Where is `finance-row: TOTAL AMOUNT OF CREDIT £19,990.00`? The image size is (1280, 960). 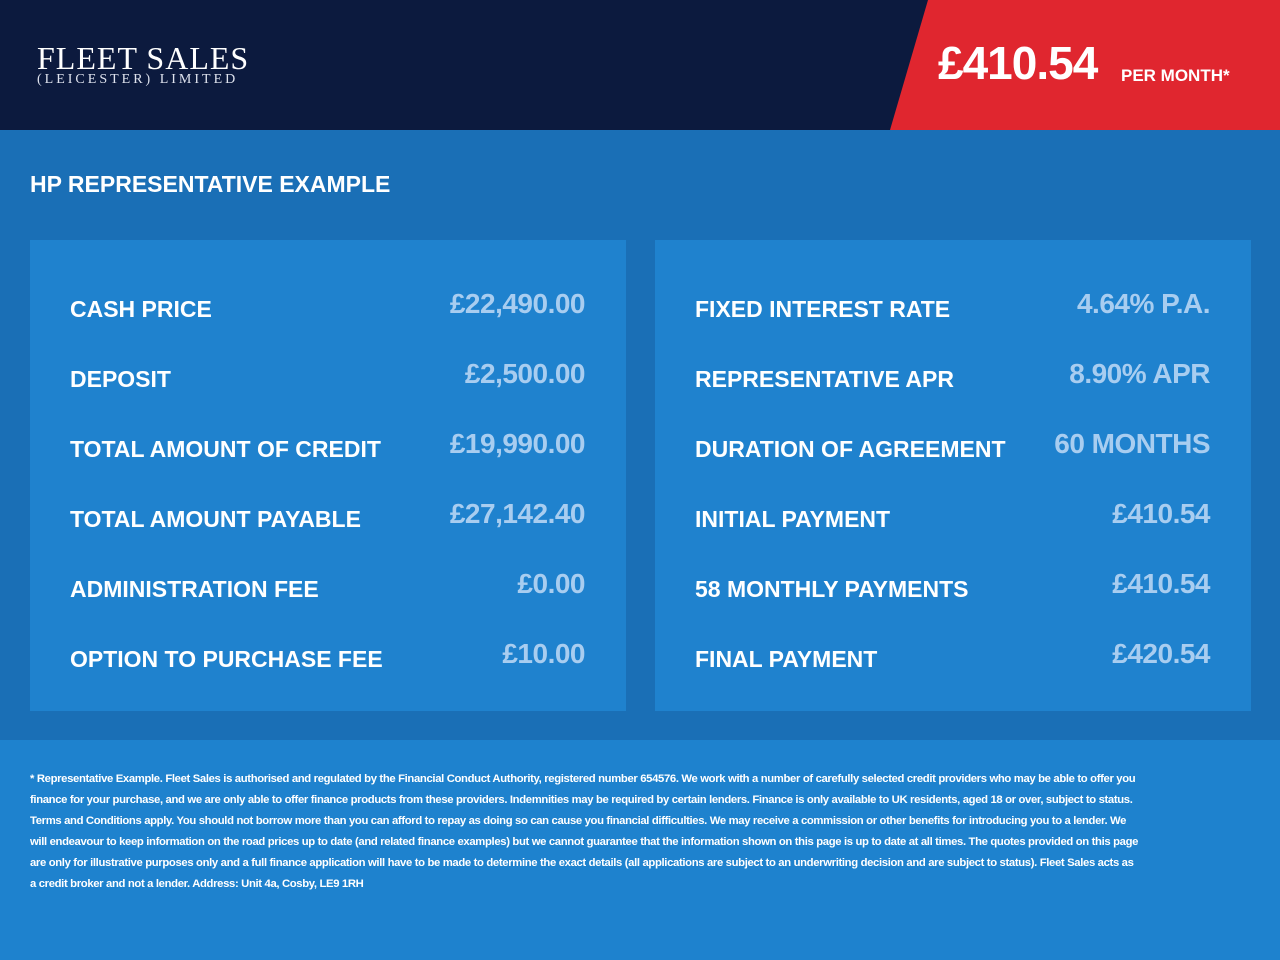
finance-row: TOTAL AMOUNT OF CREDIT £19,990.00 is located at coordinates (328, 448).